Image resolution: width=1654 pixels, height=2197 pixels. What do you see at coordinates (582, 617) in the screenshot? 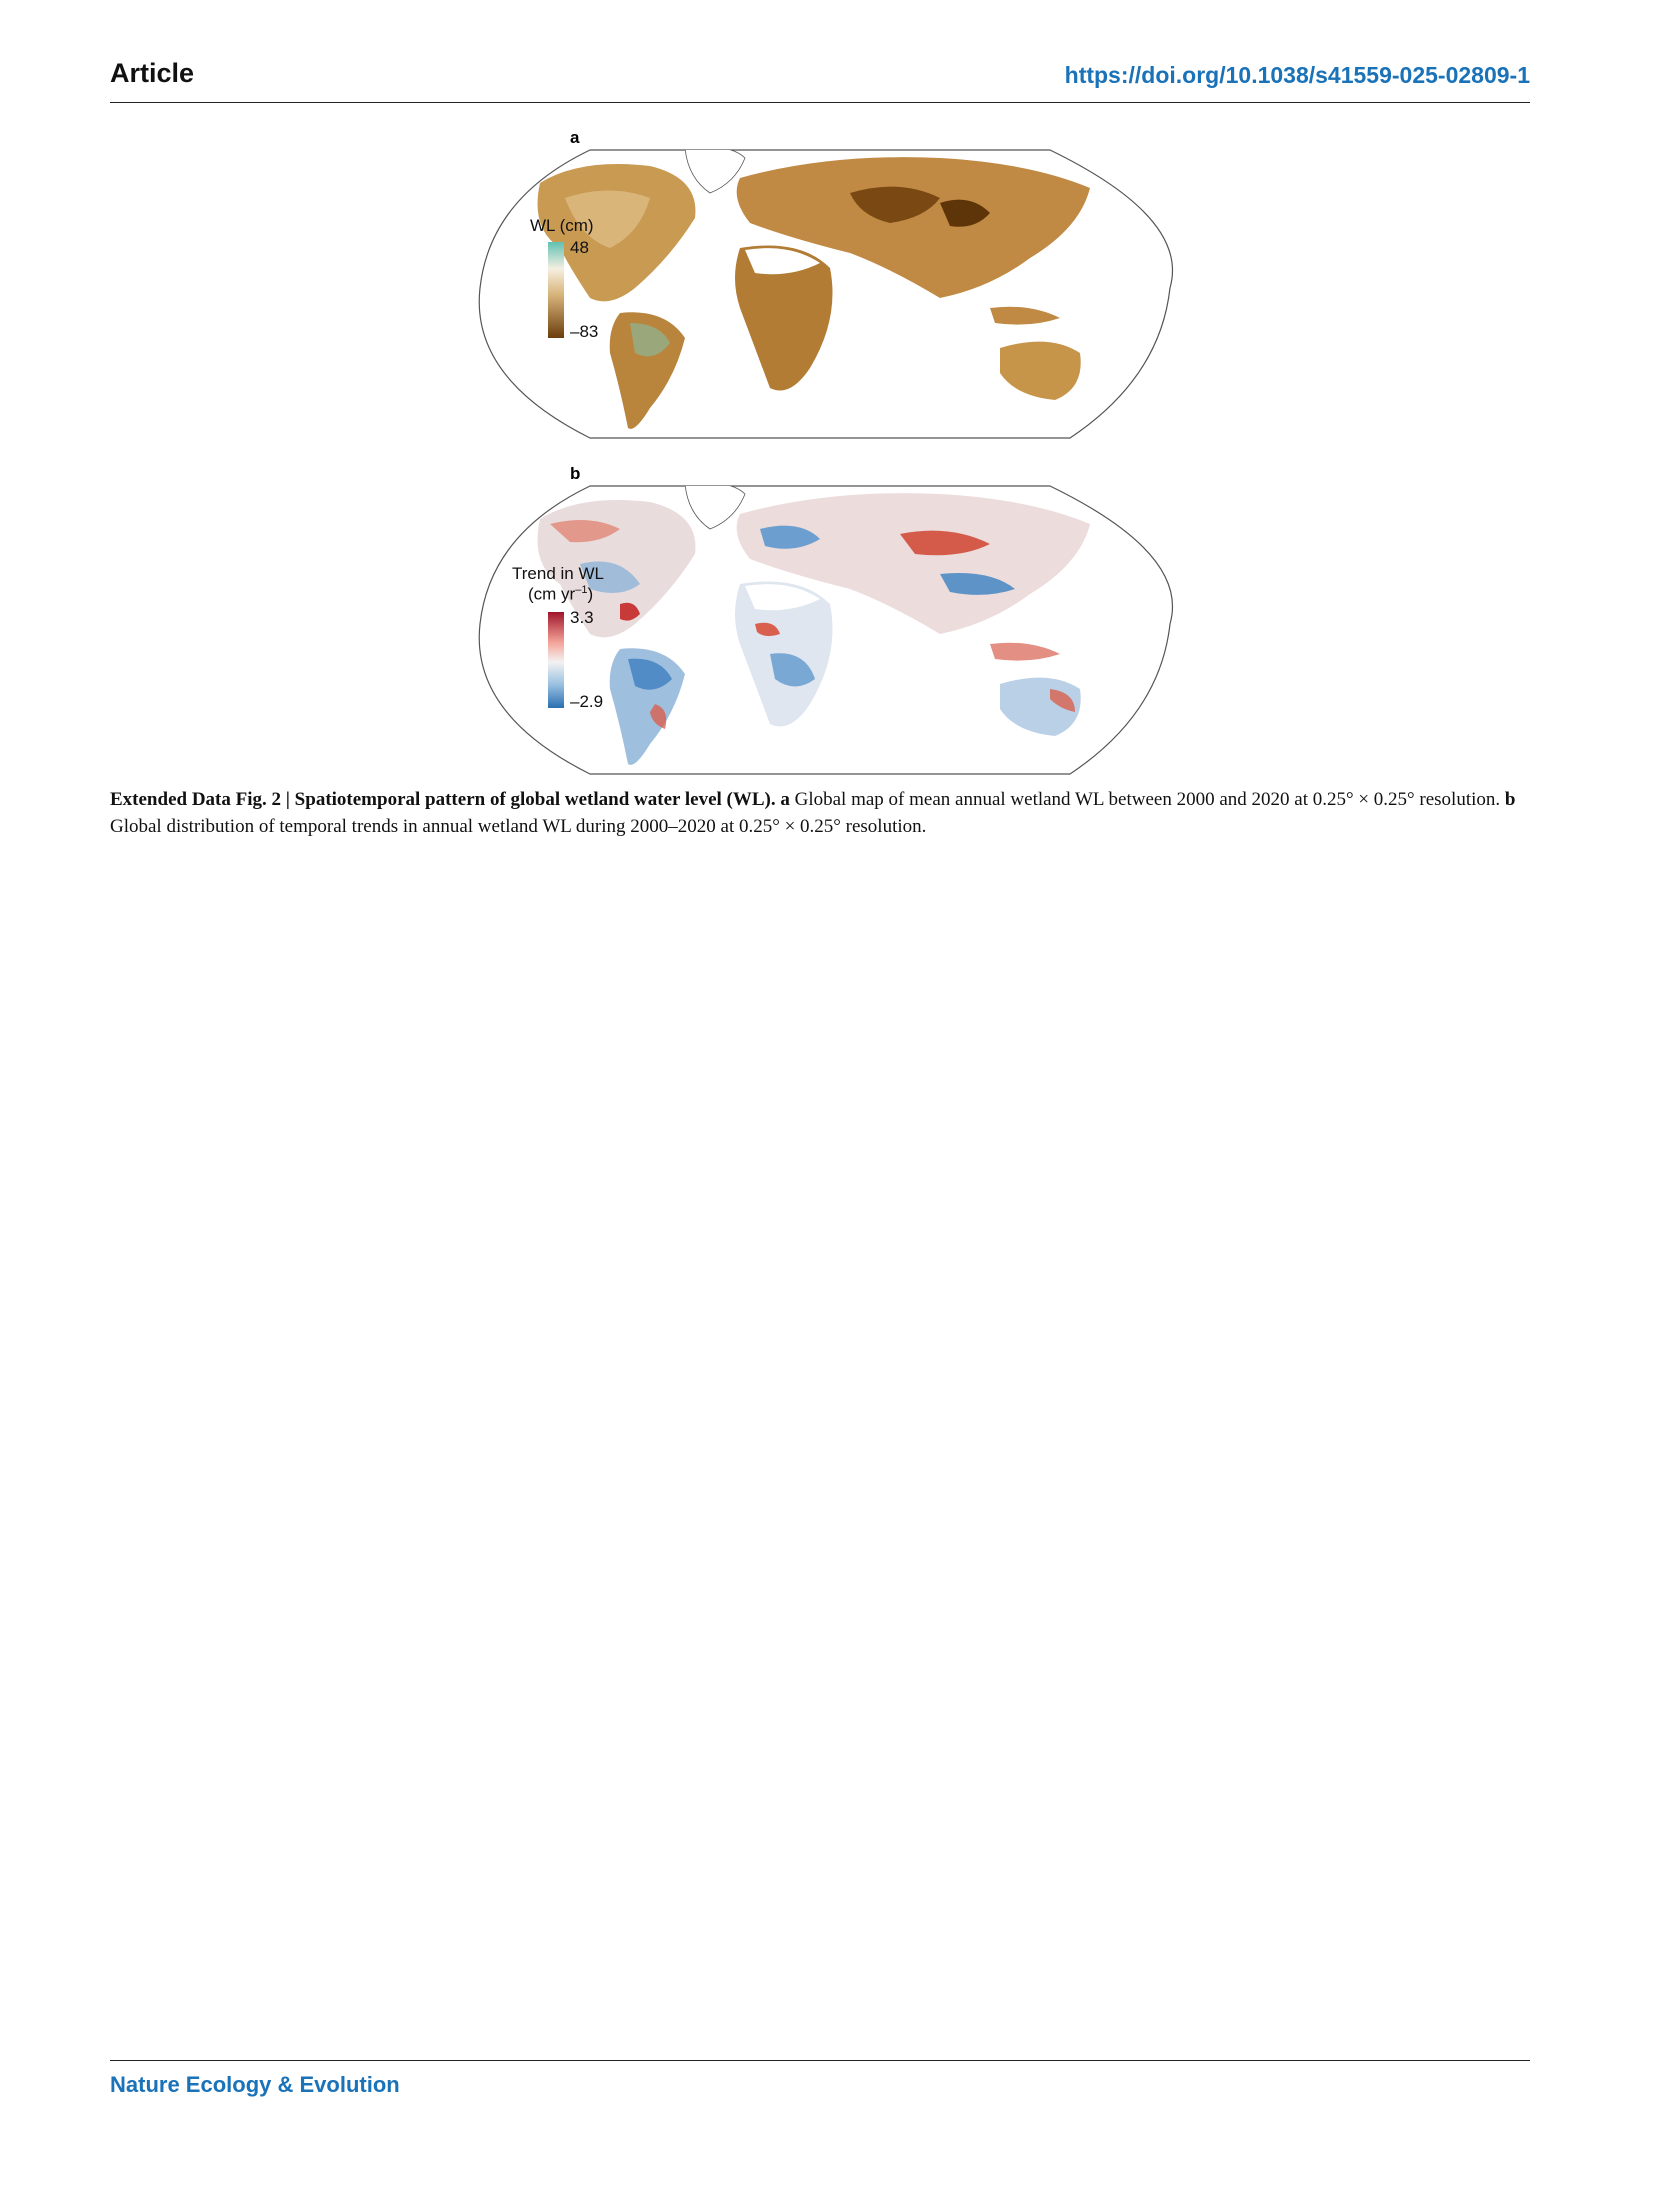
I see `legend-max-label: 3.3` at bounding box center [582, 617].